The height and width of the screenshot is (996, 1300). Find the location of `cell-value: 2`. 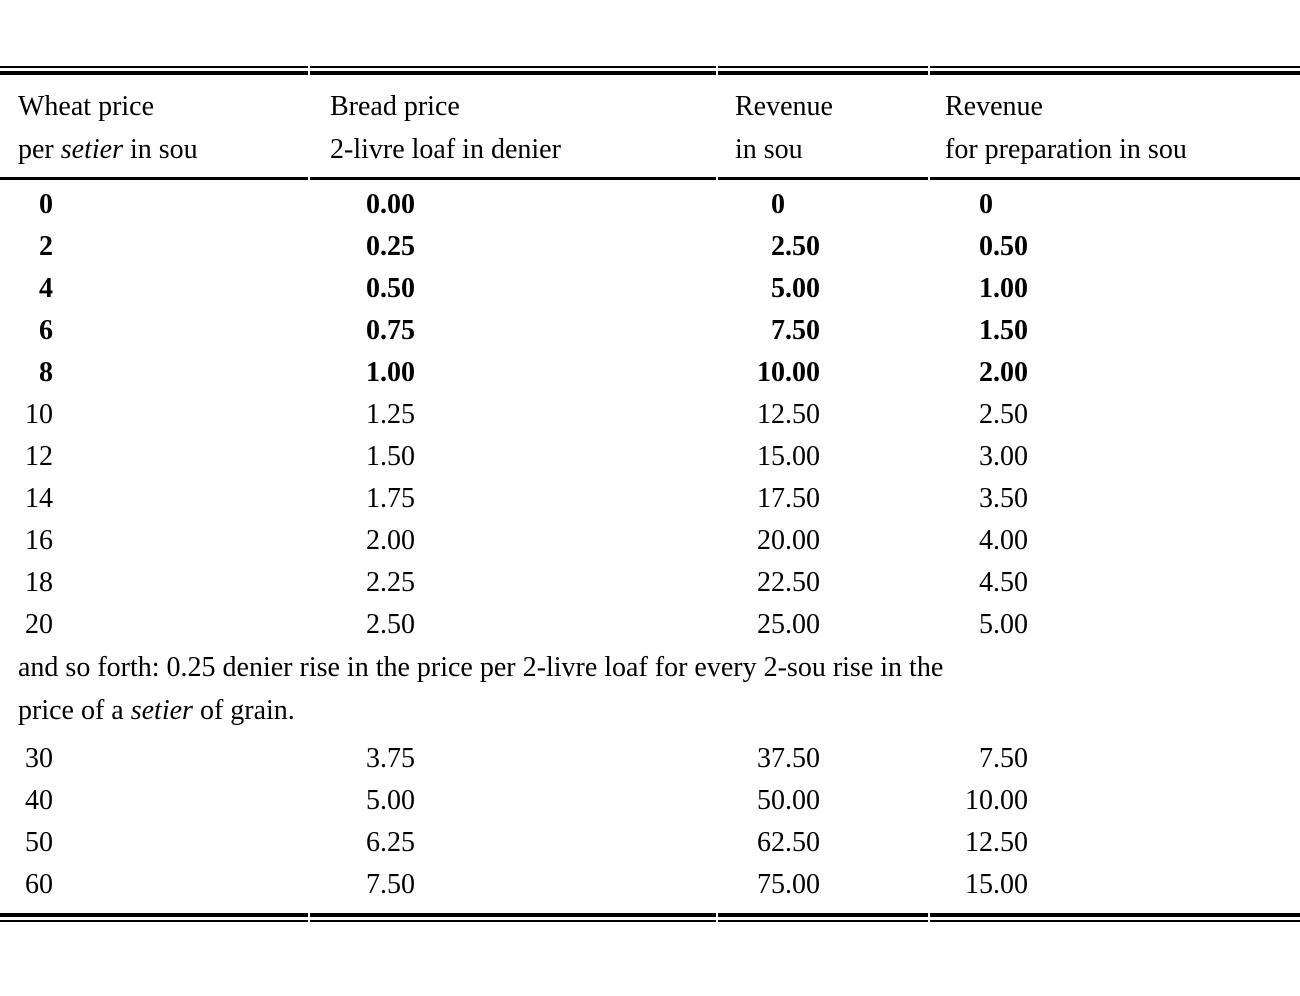

cell-value: 2 is located at coordinates (33, 247).